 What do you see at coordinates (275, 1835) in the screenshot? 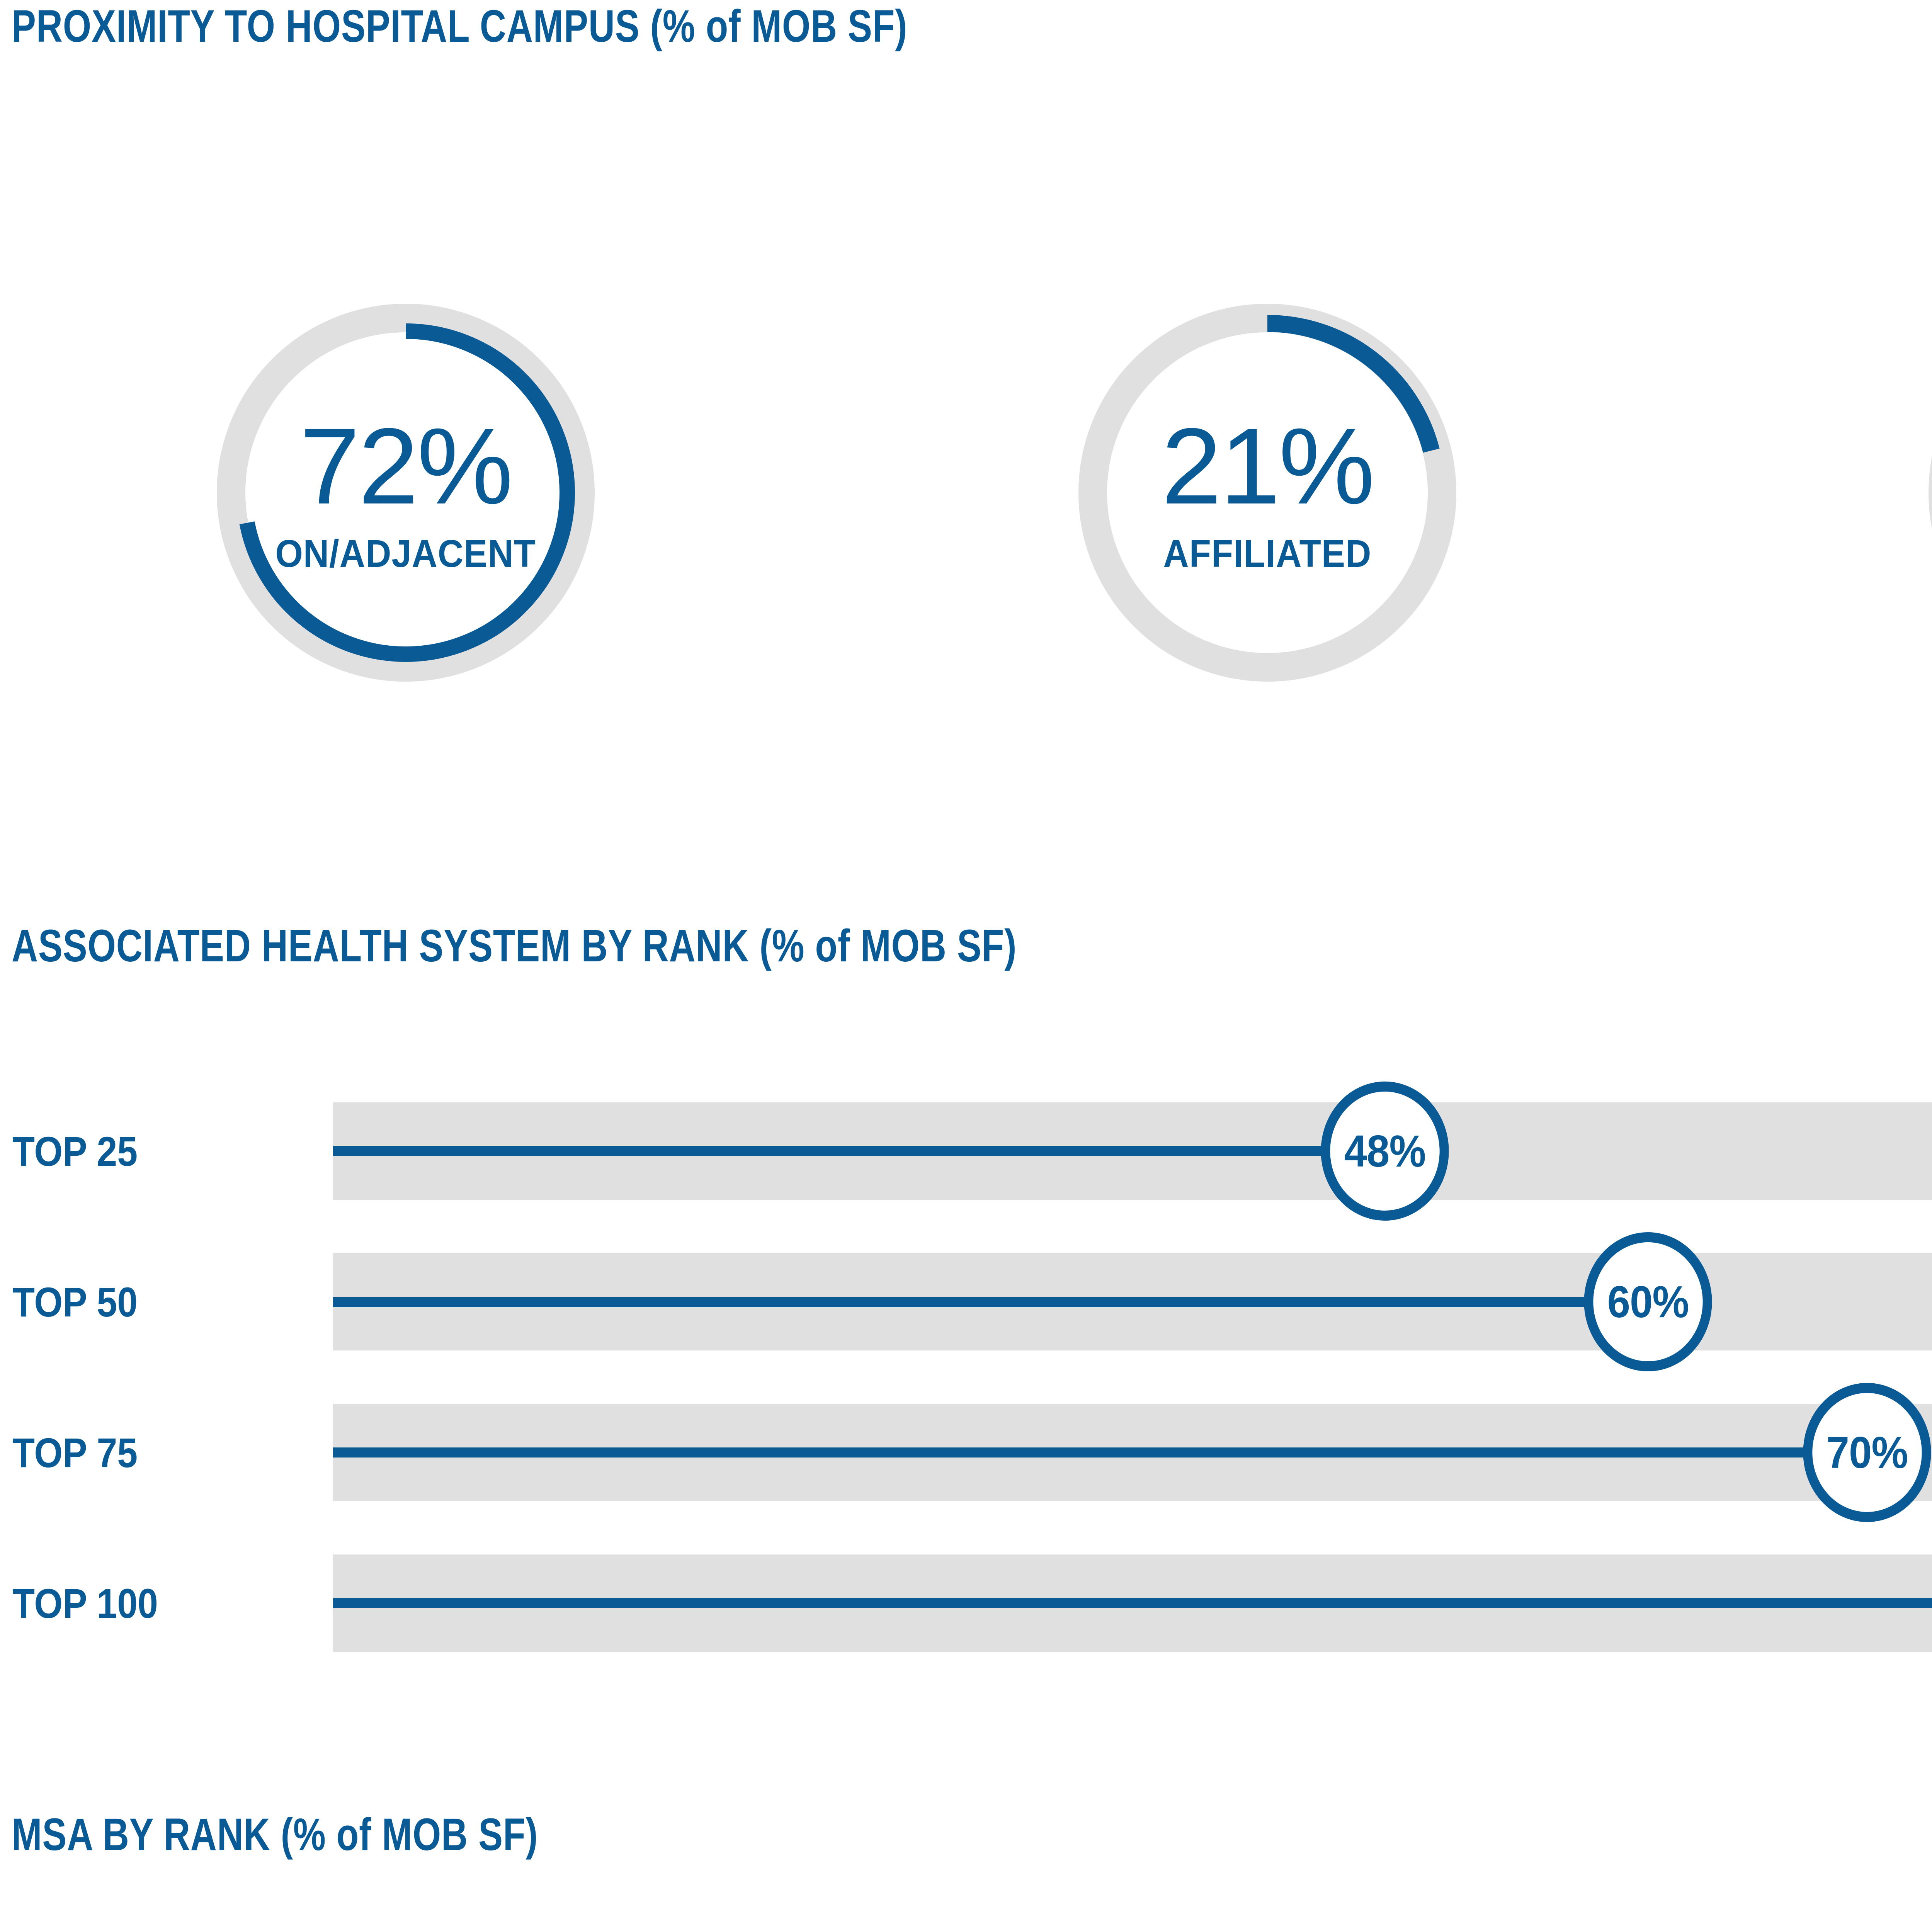
I see `page-title-msa: MSA BY RANK (% of MOB SF)` at bounding box center [275, 1835].